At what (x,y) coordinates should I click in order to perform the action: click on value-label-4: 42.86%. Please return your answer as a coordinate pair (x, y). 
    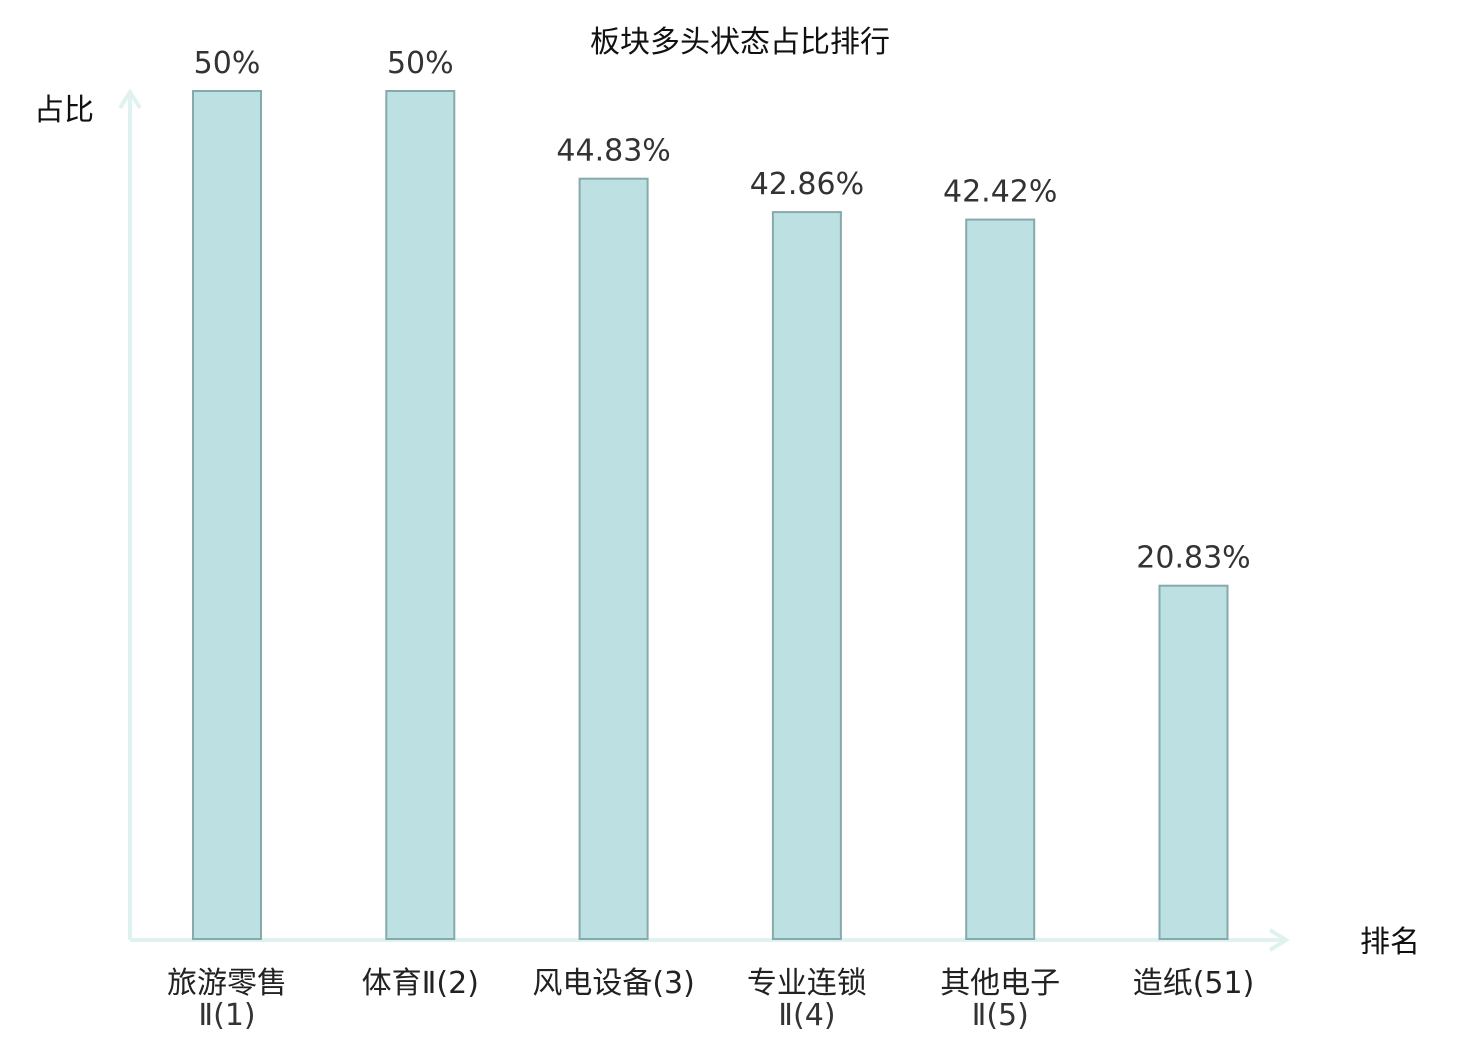
    Looking at the image, I should click on (807, 184).